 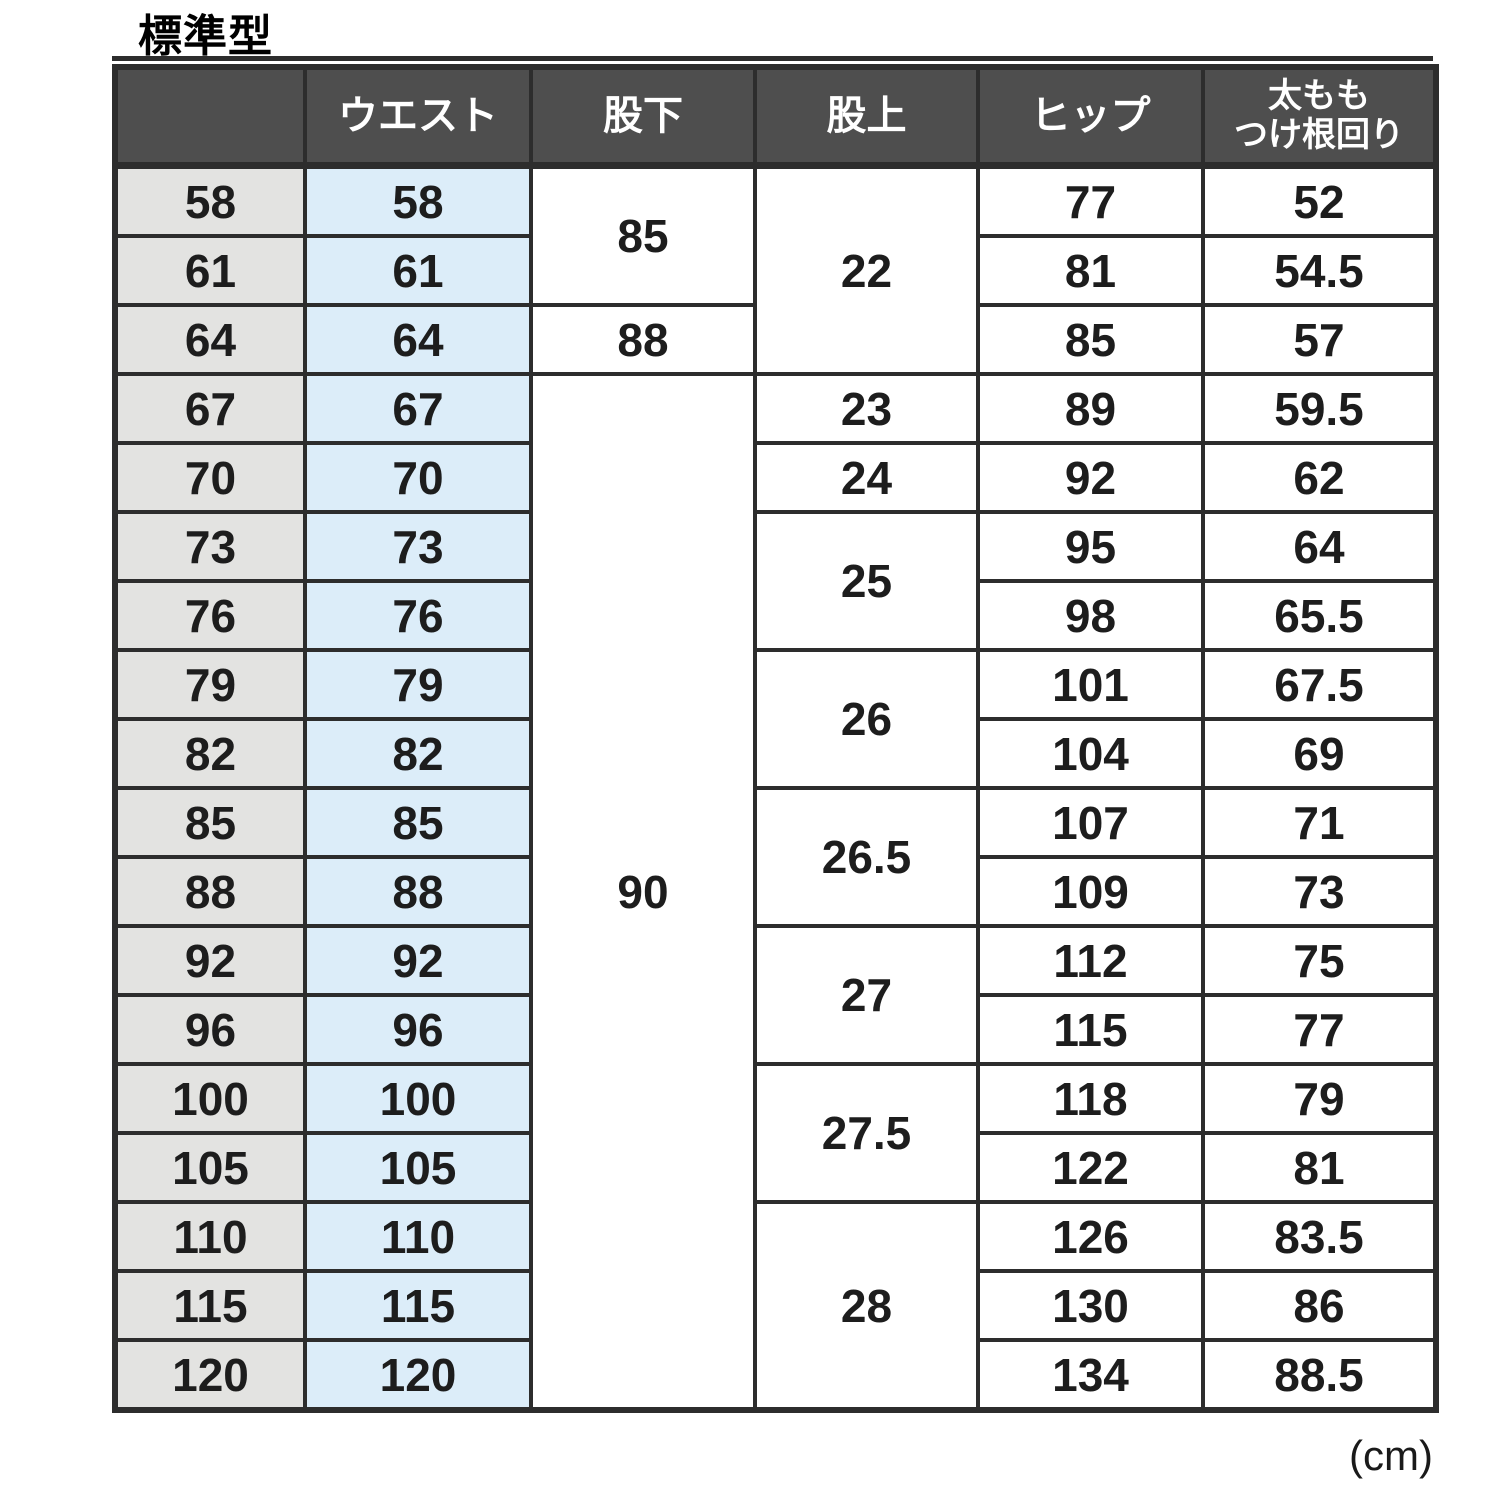 What do you see at coordinates (1319, 960) in the screenshot?
I see `cell-thigh: 75` at bounding box center [1319, 960].